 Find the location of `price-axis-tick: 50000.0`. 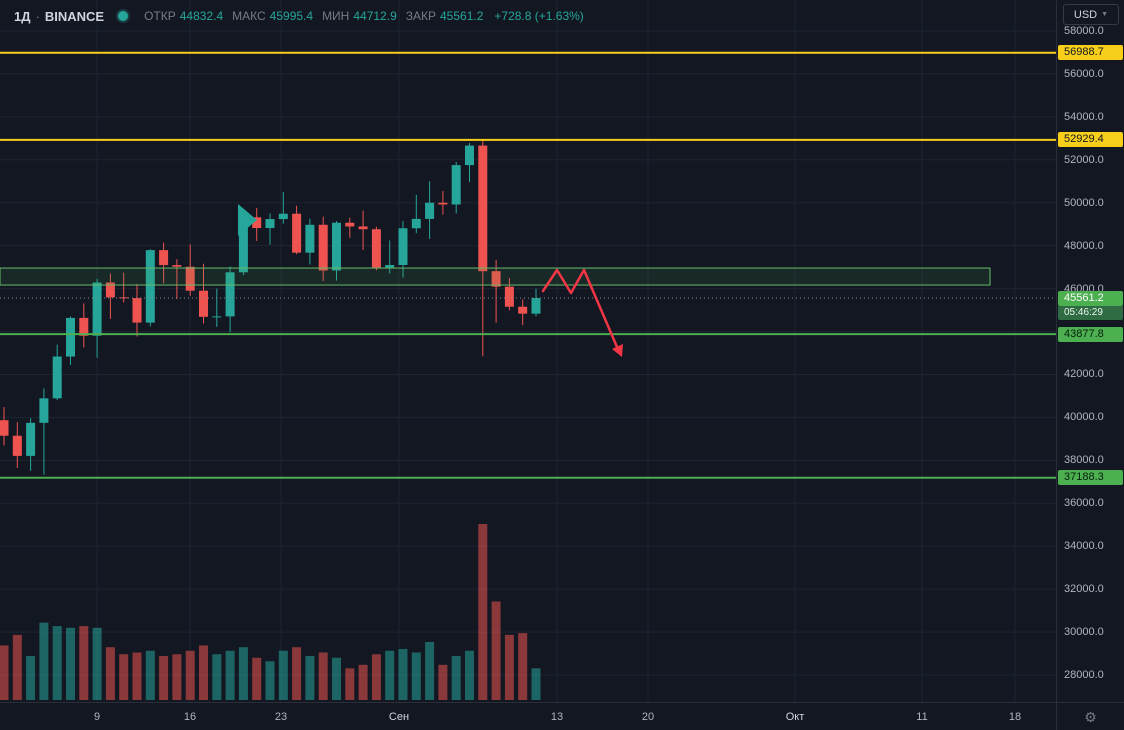

price-axis-tick: 50000.0 is located at coordinates (1084, 202).